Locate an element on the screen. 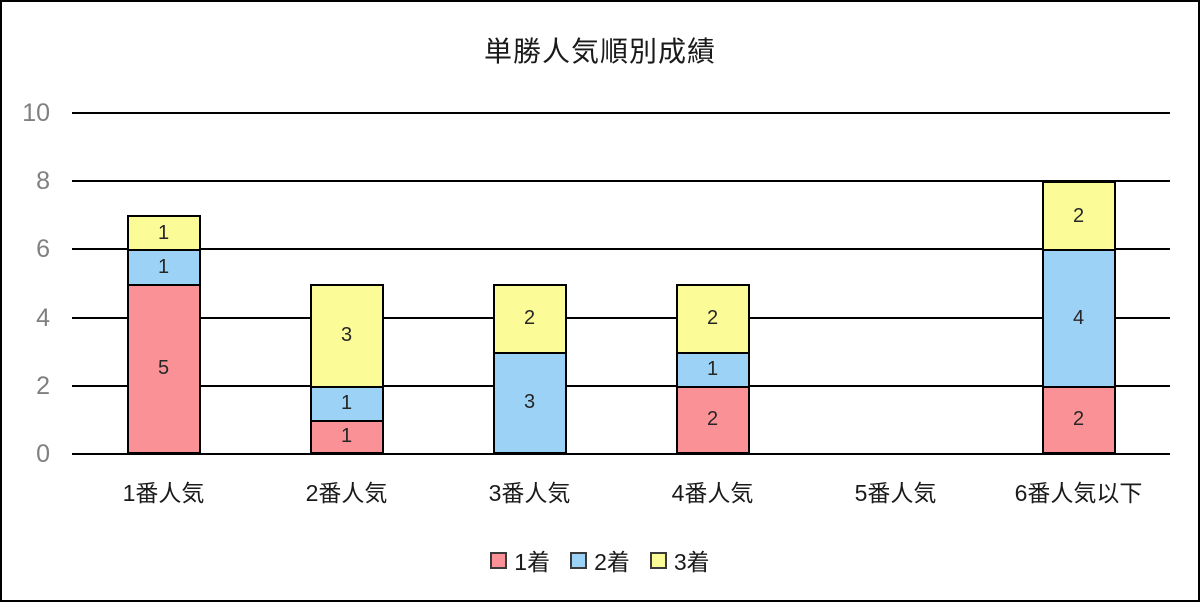 Image resolution: width=1200 pixels, height=602 pixels. chart-title: 単勝人気順別成績 is located at coordinates (599, 51).